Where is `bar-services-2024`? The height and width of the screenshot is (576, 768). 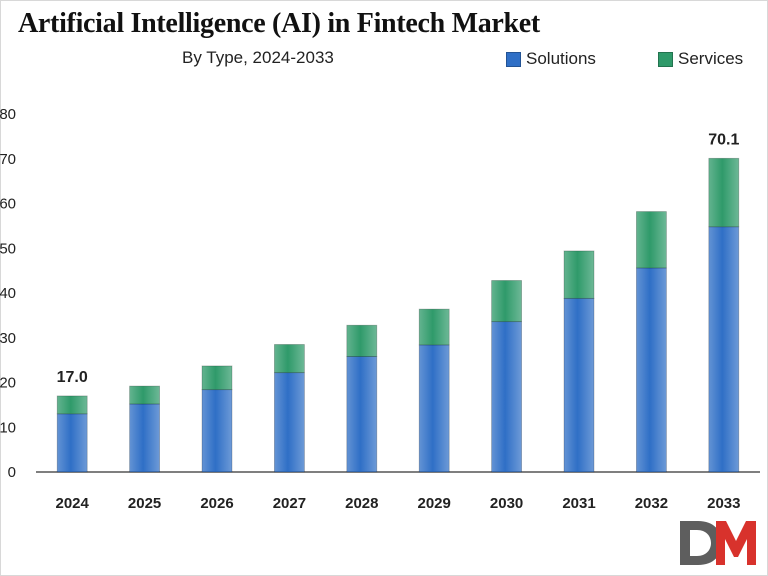 bar-services-2024 is located at coordinates (72, 405).